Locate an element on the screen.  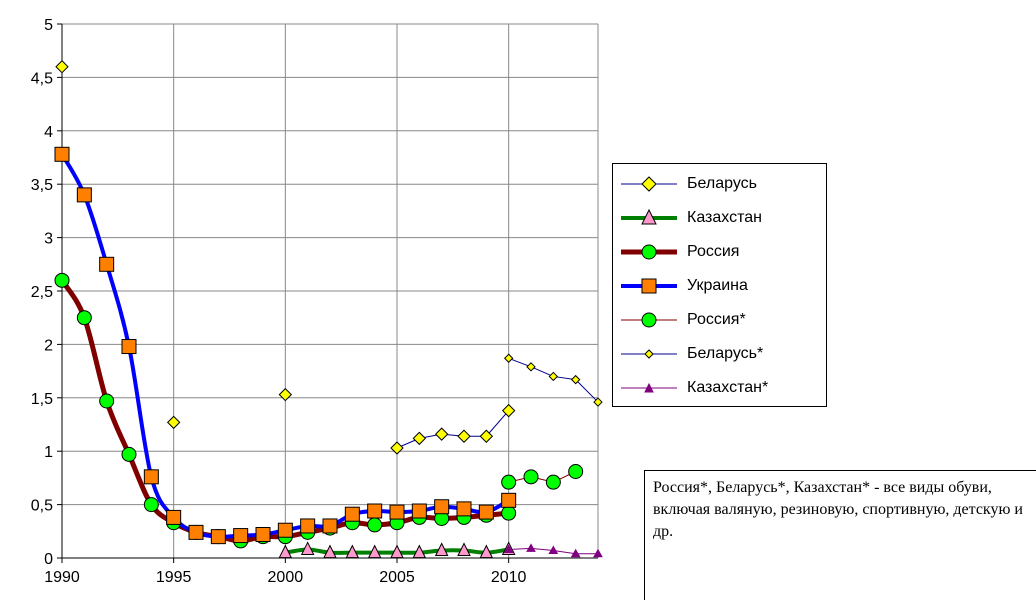
legend-label-russia-star: Россия* is located at coordinates (716, 319).